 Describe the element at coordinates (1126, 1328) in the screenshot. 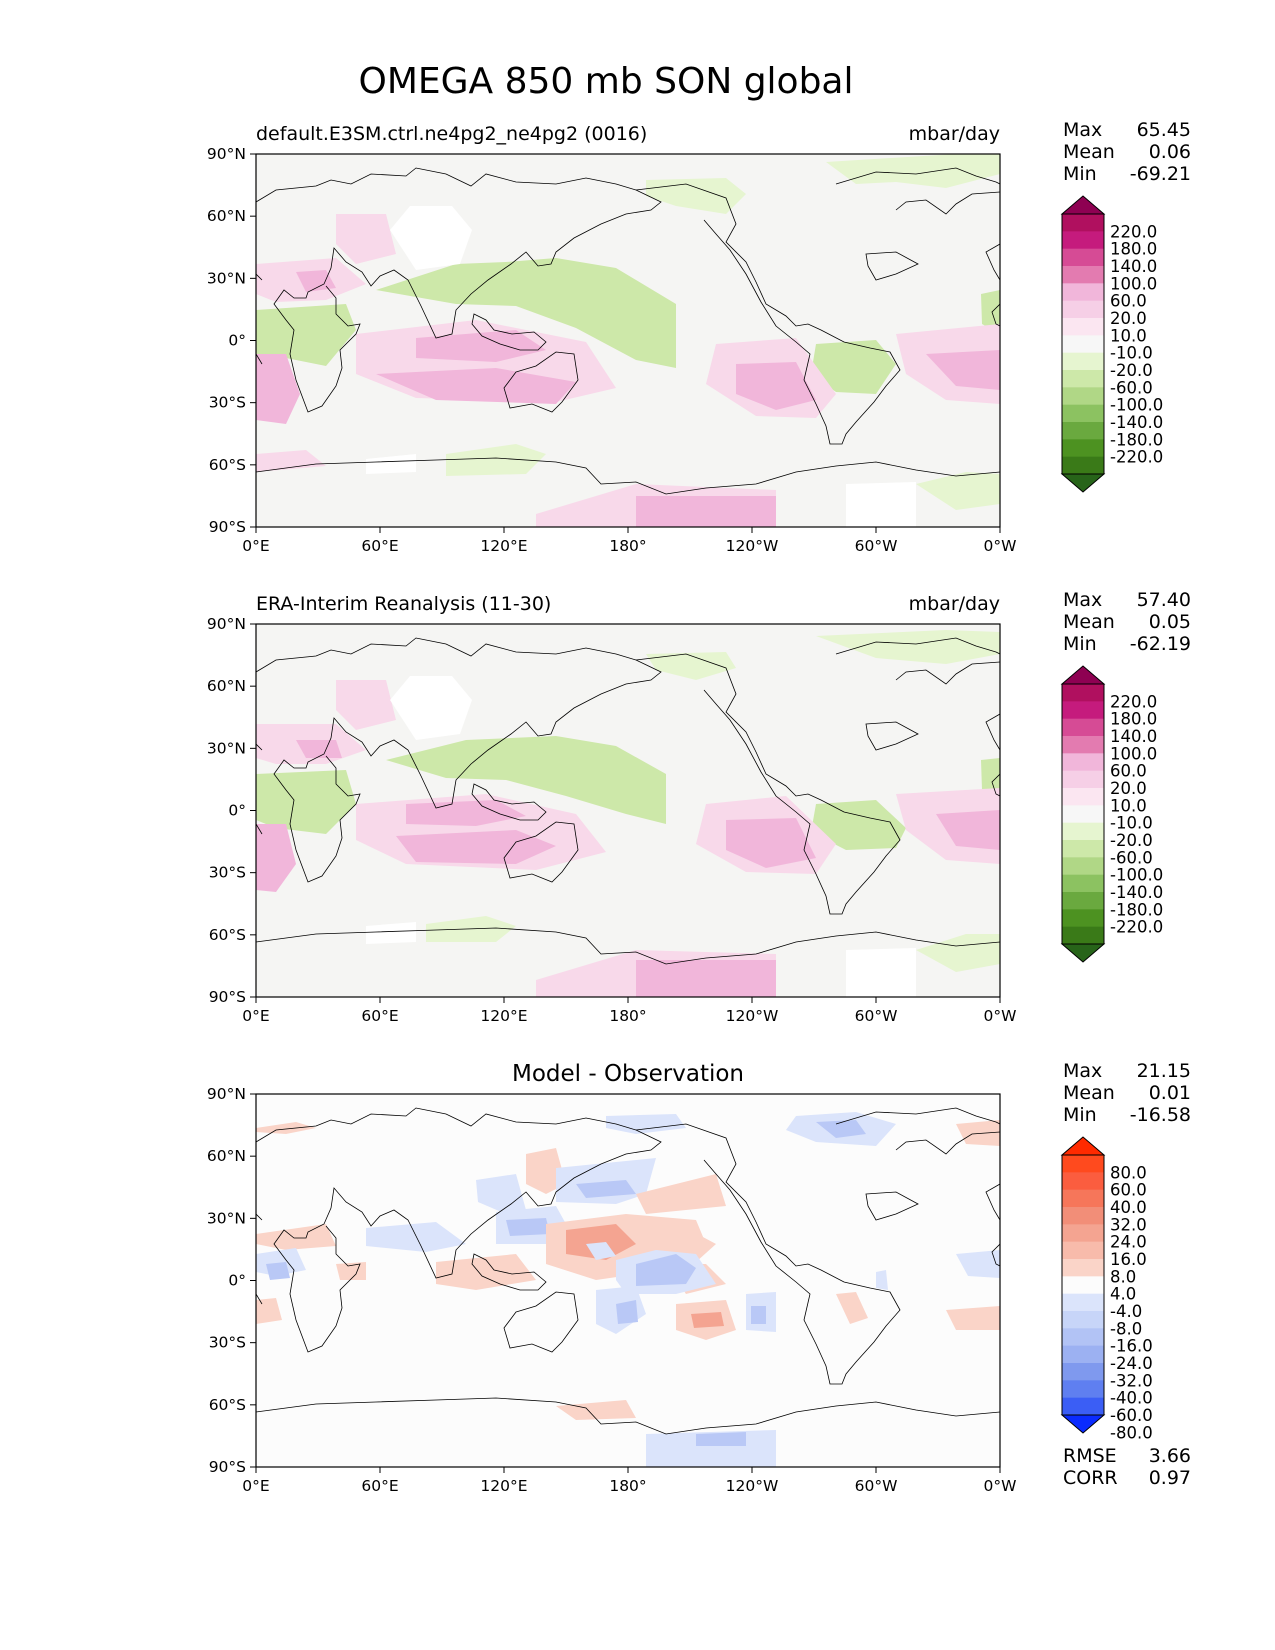

I see `colorbar-level-label: -8.0` at that location.